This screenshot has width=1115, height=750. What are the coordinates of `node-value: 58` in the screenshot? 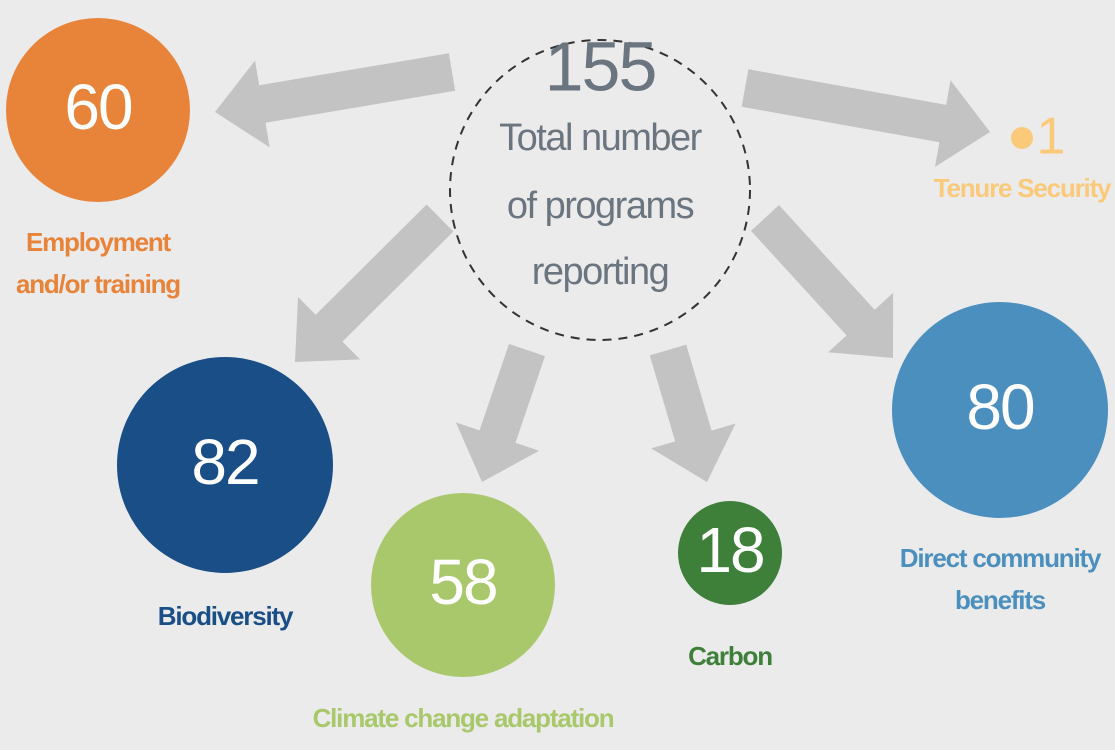 It's located at (462, 582).